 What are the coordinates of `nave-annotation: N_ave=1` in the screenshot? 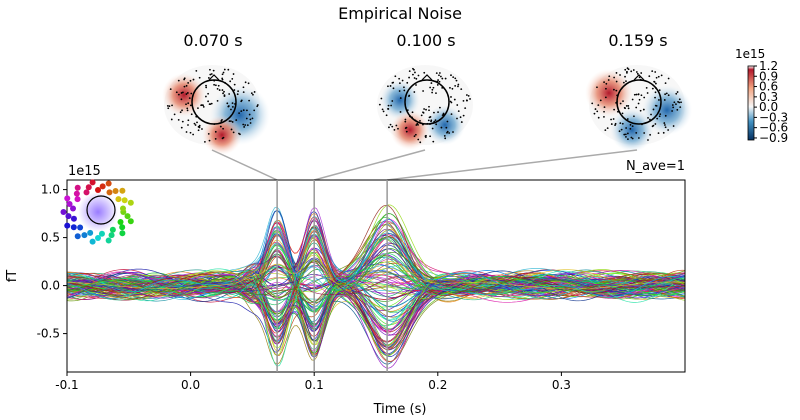 It's located at (655, 166).